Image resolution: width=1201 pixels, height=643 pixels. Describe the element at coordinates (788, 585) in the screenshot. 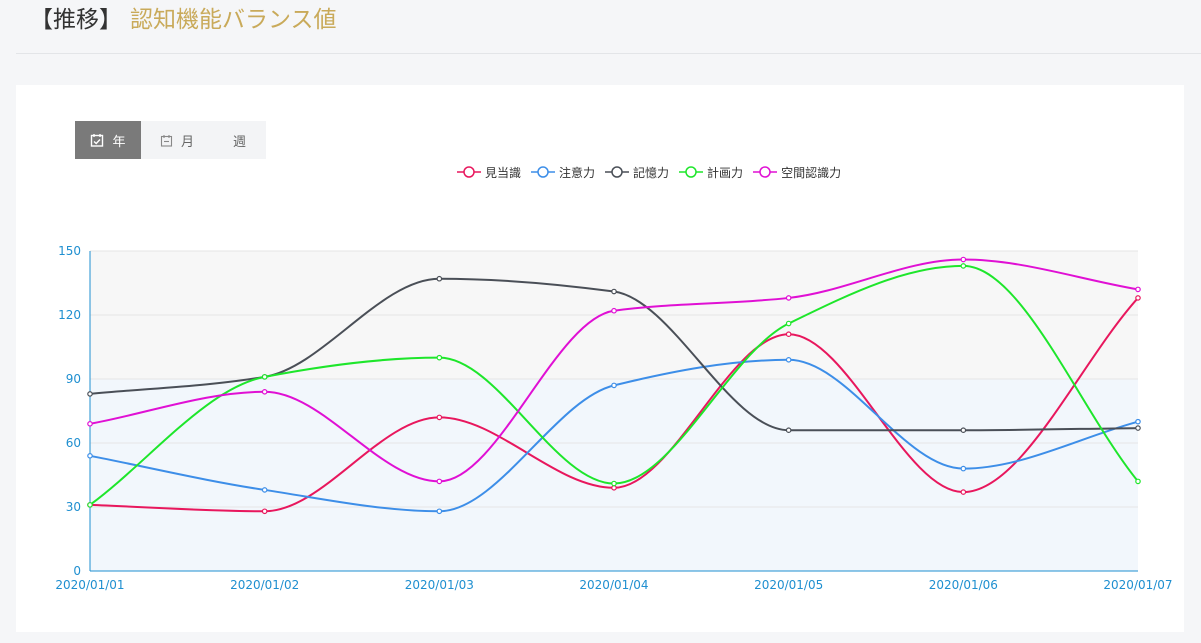

I see `x-tick-label: 2020/01/05` at that location.